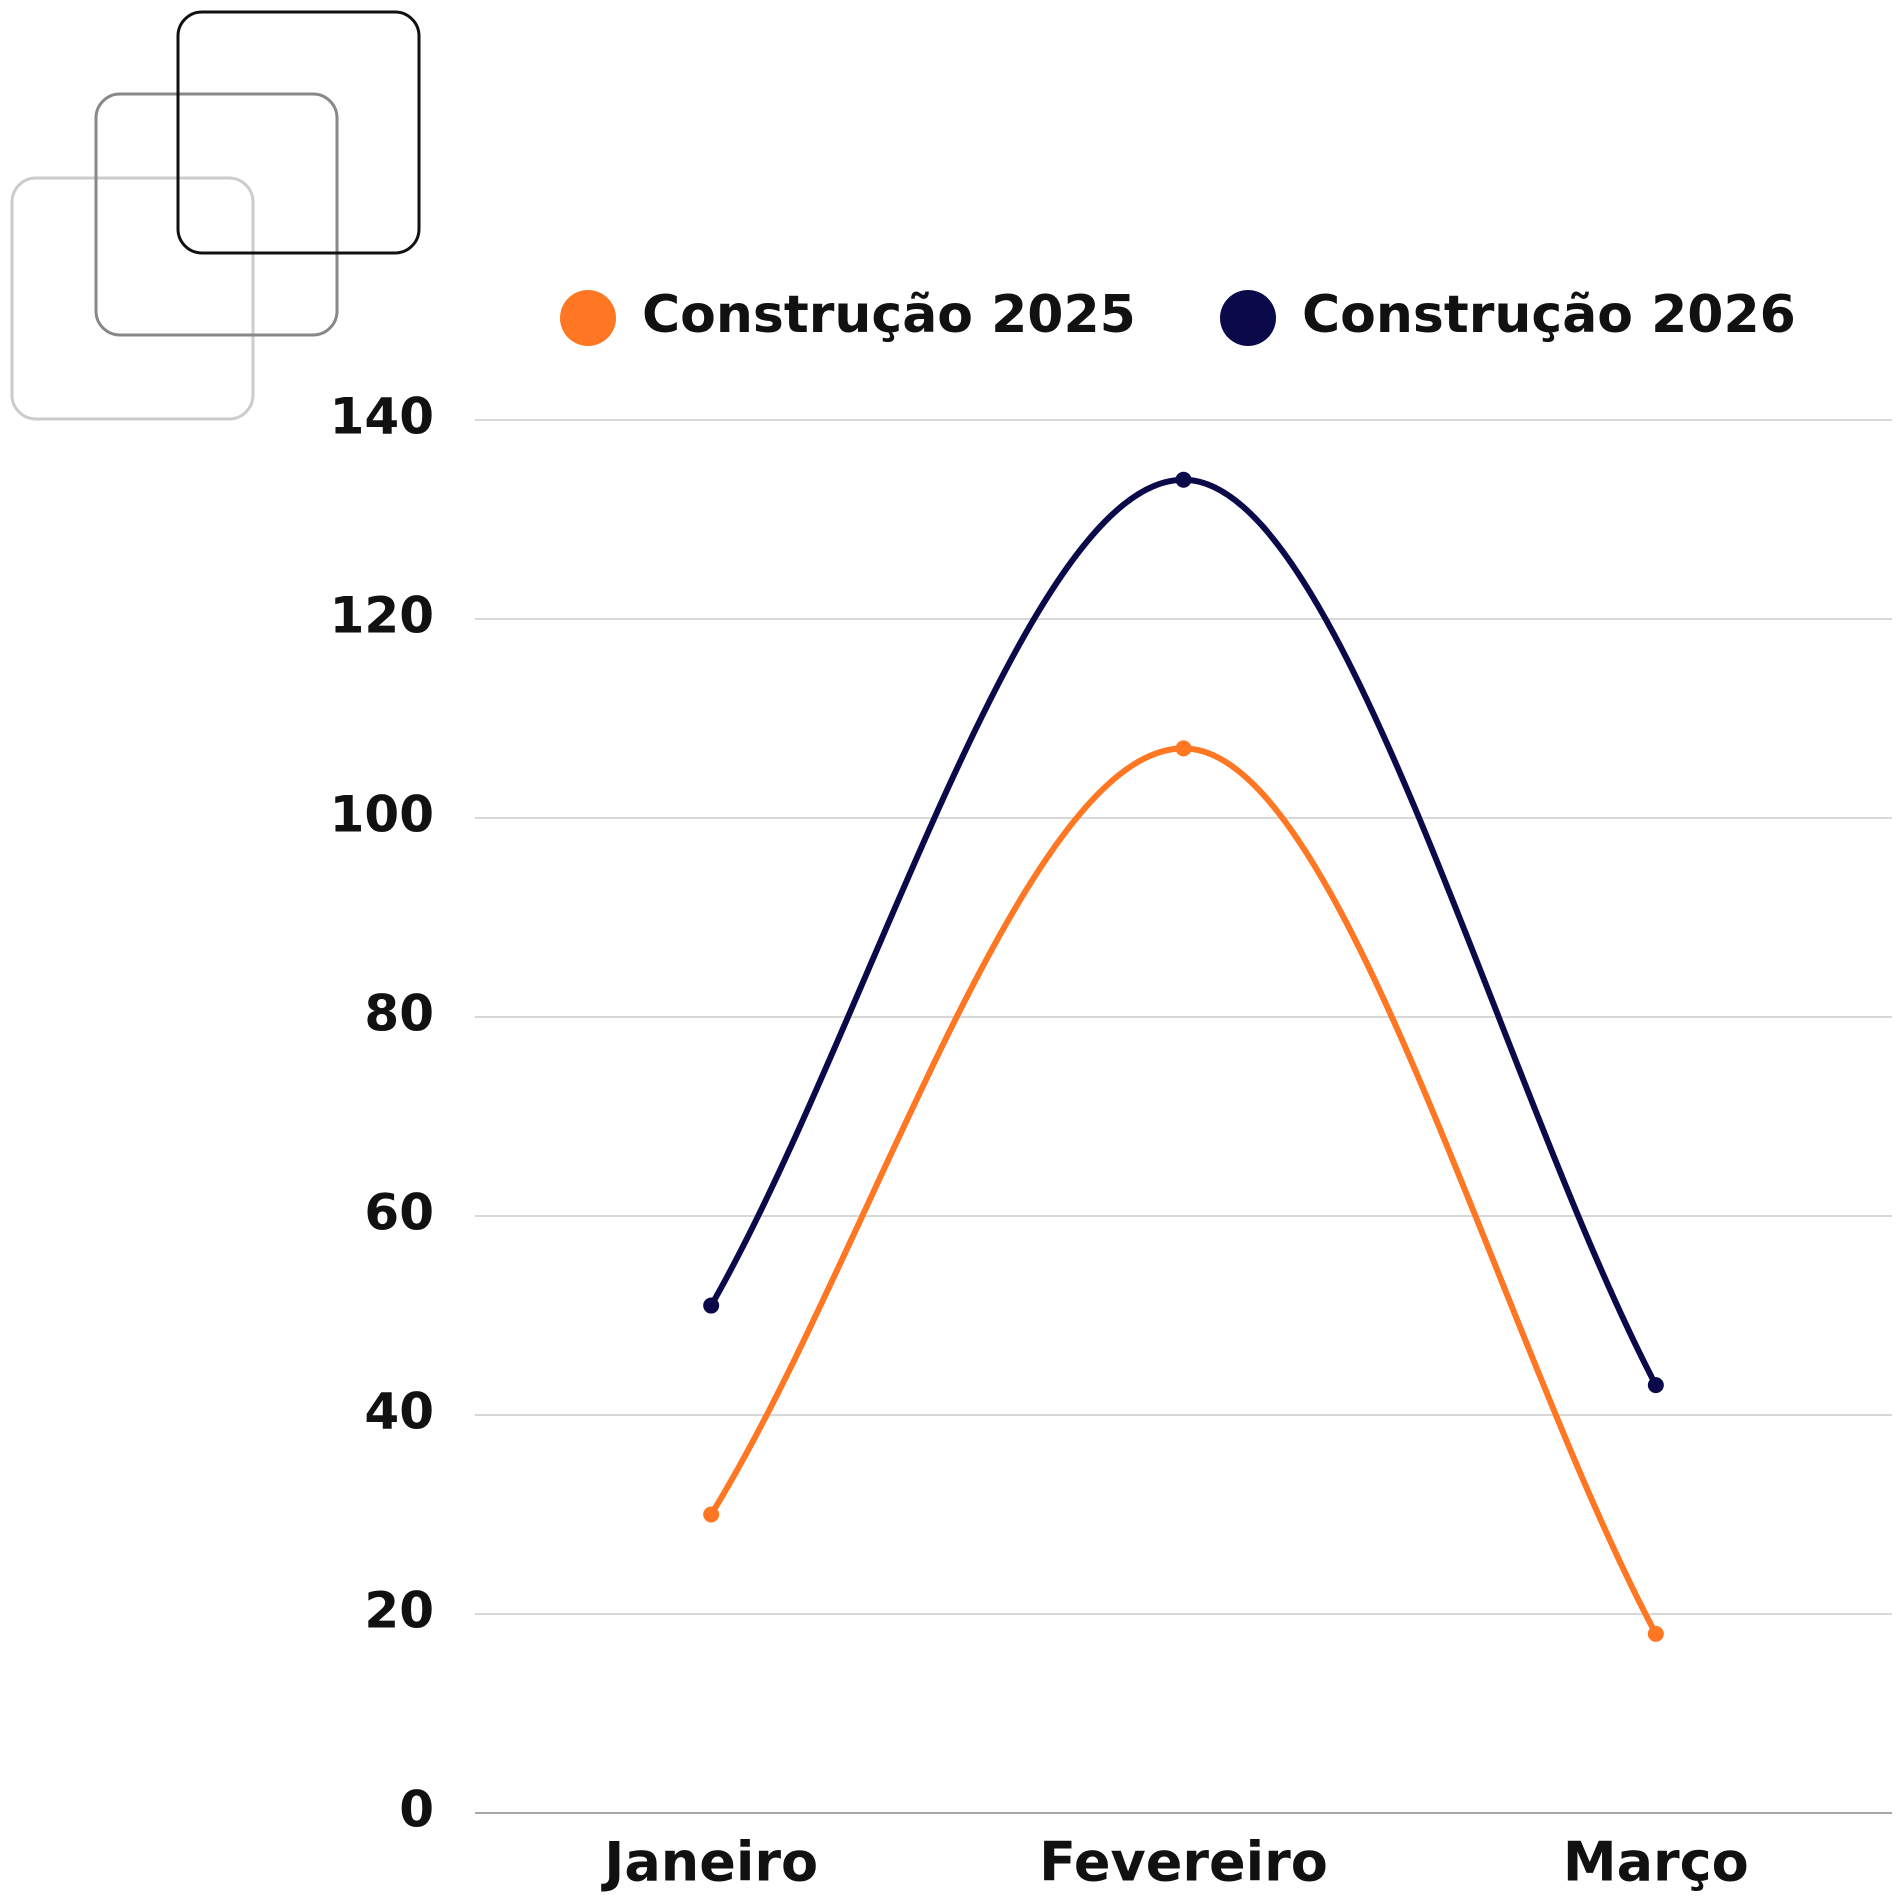 Image resolution: width=1899 pixels, height=1898 pixels. What do you see at coordinates (382, 417) in the screenshot?
I see `y-tick-label: 140` at bounding box center [382, 417].